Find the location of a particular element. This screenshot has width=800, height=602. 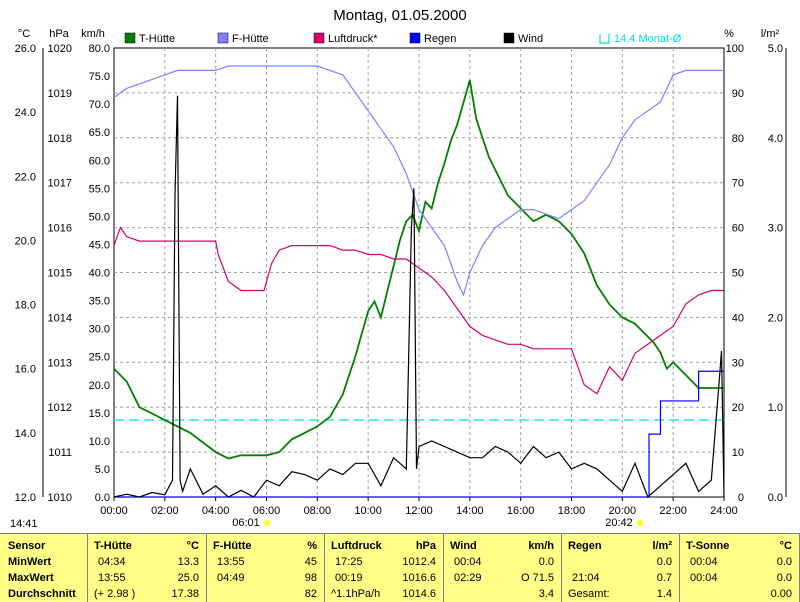

tick-label-pressure: 1014 is located at coordinates (60, 318).